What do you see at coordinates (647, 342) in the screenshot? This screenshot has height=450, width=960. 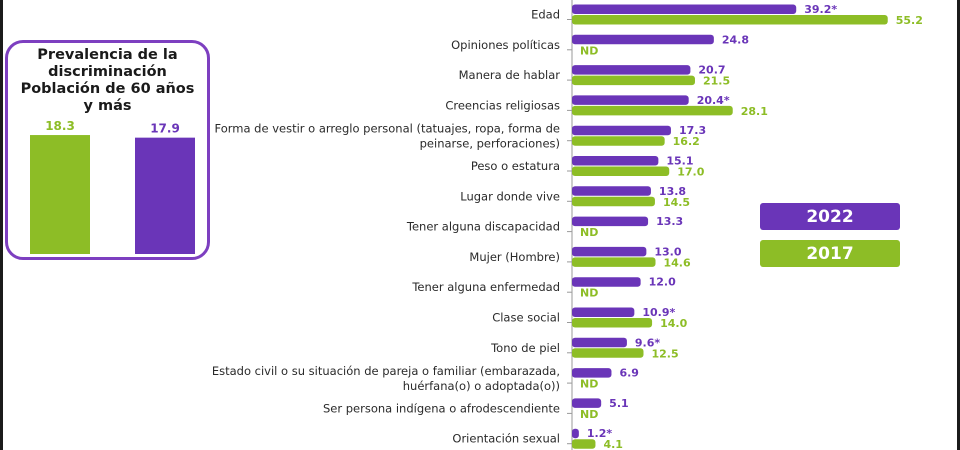 I see `data-label-2022: 9.6*` at bounding box center [647, 342].